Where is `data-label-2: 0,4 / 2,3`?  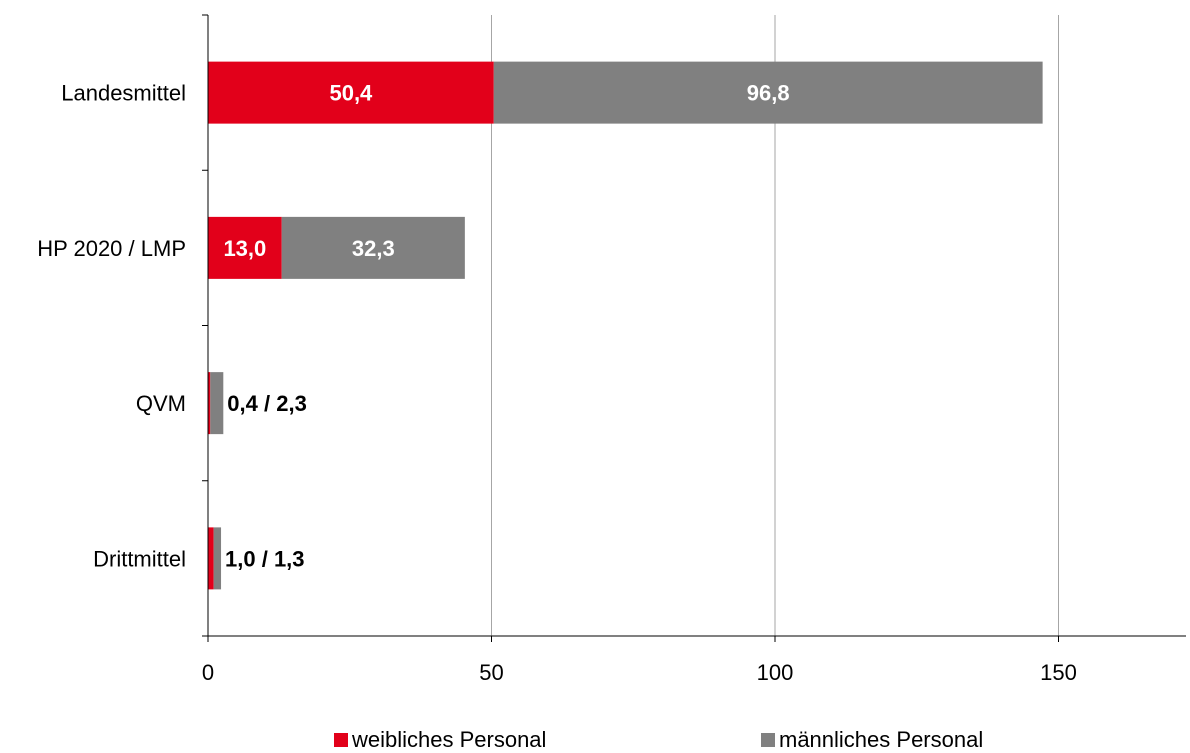
data-label-2: 0,4 / 2,3 is located at coordinates (267, 403).